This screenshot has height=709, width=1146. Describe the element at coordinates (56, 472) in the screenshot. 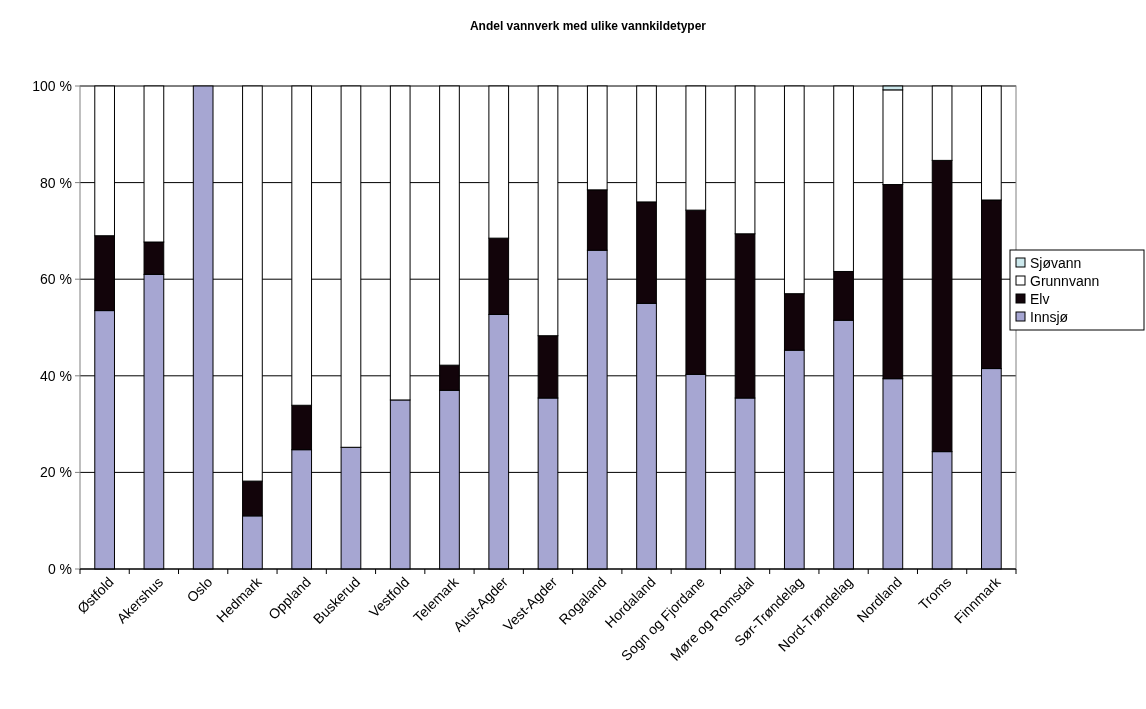

I see `y-tick-label: 20 %` at that location.